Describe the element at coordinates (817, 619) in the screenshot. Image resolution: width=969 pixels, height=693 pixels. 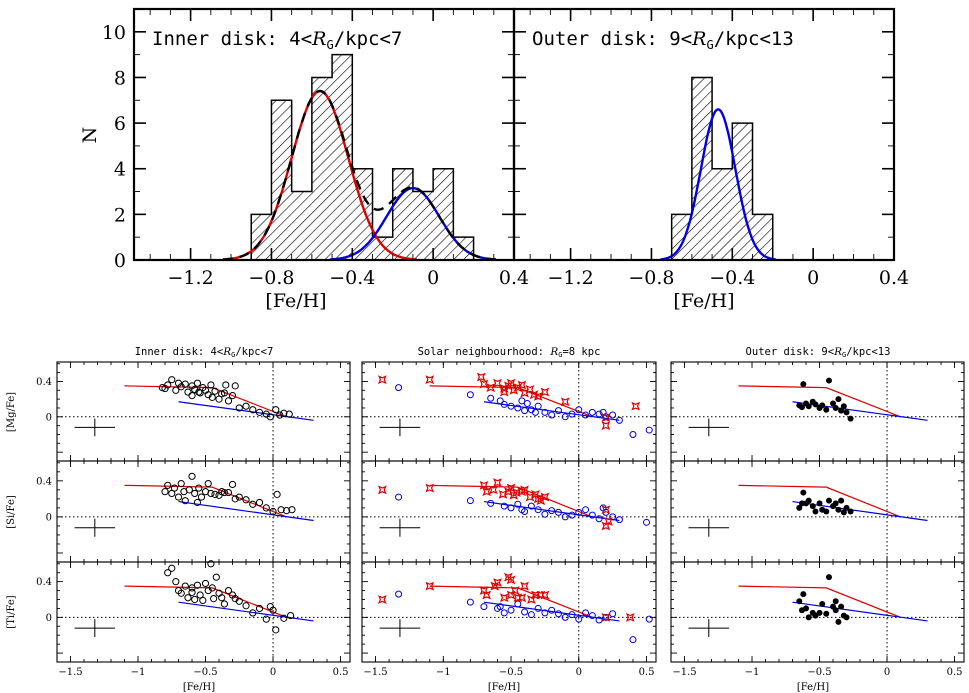
I see `panel-outer-Ti: −1.5 −1 −0.5 0 0.5` at that location.